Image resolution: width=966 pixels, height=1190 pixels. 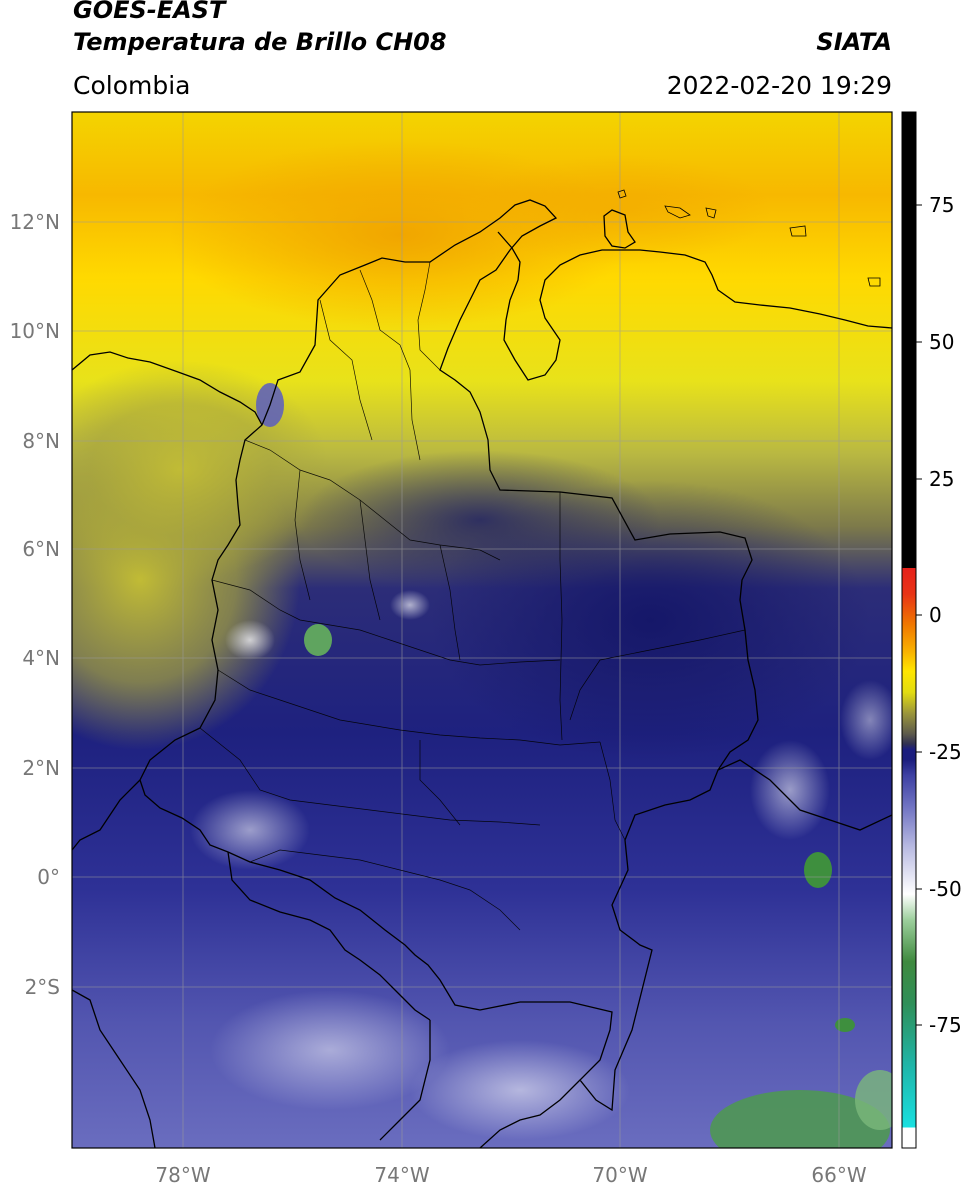 What do you see at coordinates (114, 1068) in the screenshot?
I see `peru-coast` at bounding box center [114, 1068].